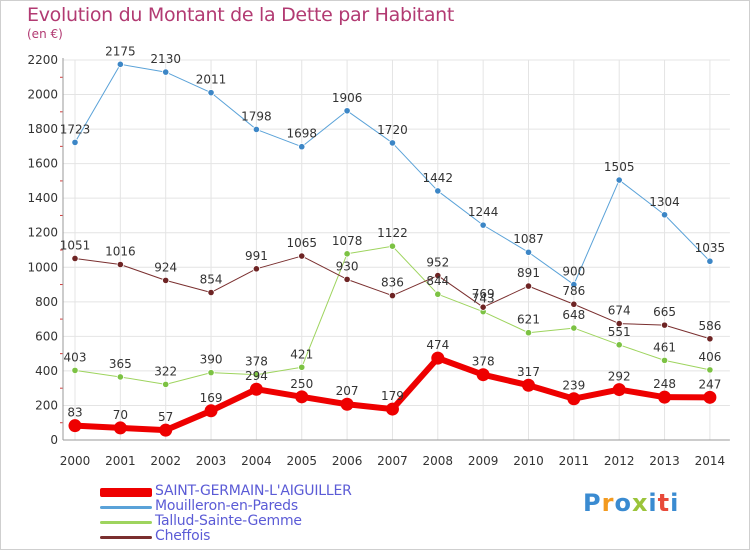  Describe the element at coordinates (574, 461) in the screenshot. I see `x-tick-label: 2011` at that location.